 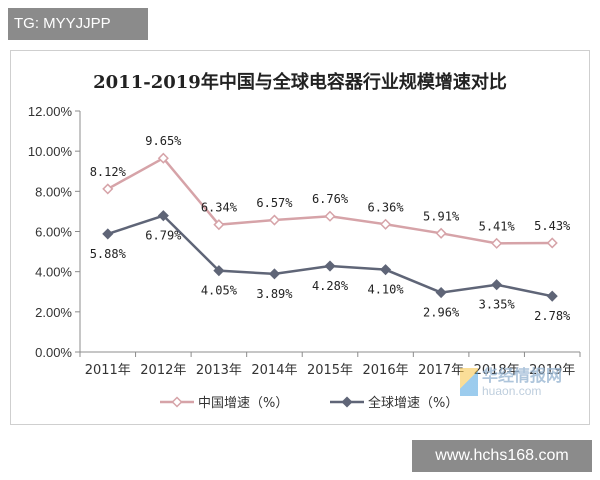 What do you see at coordinates (497, 226) in the screenshot?
I see `data-label-1: 5.41%` at bounding box center [497, 226].